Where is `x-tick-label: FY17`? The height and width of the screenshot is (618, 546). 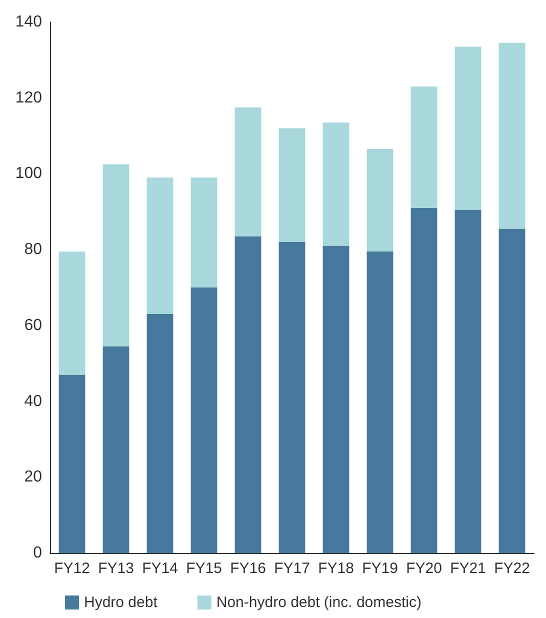
x-tick-label: FY17 is located at coordinates (292, 568).